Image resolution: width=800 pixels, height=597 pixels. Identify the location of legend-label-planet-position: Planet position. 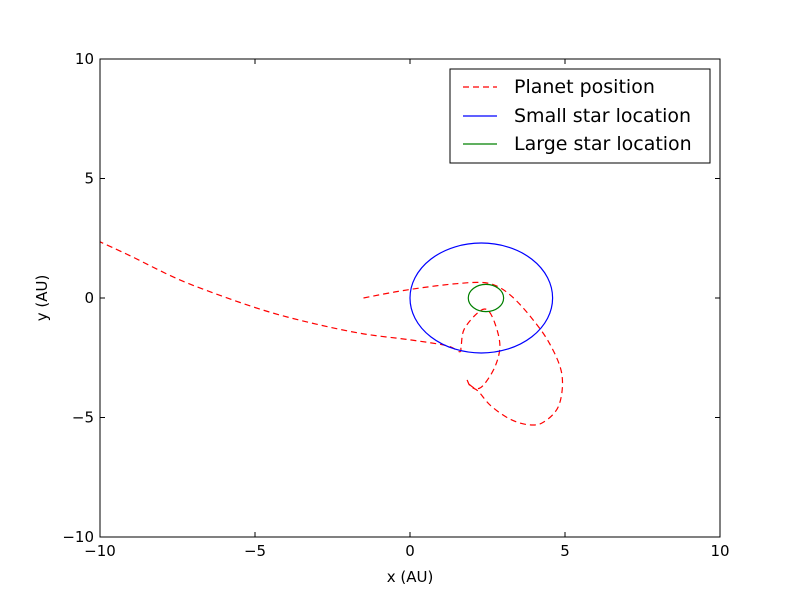
(584, 87).